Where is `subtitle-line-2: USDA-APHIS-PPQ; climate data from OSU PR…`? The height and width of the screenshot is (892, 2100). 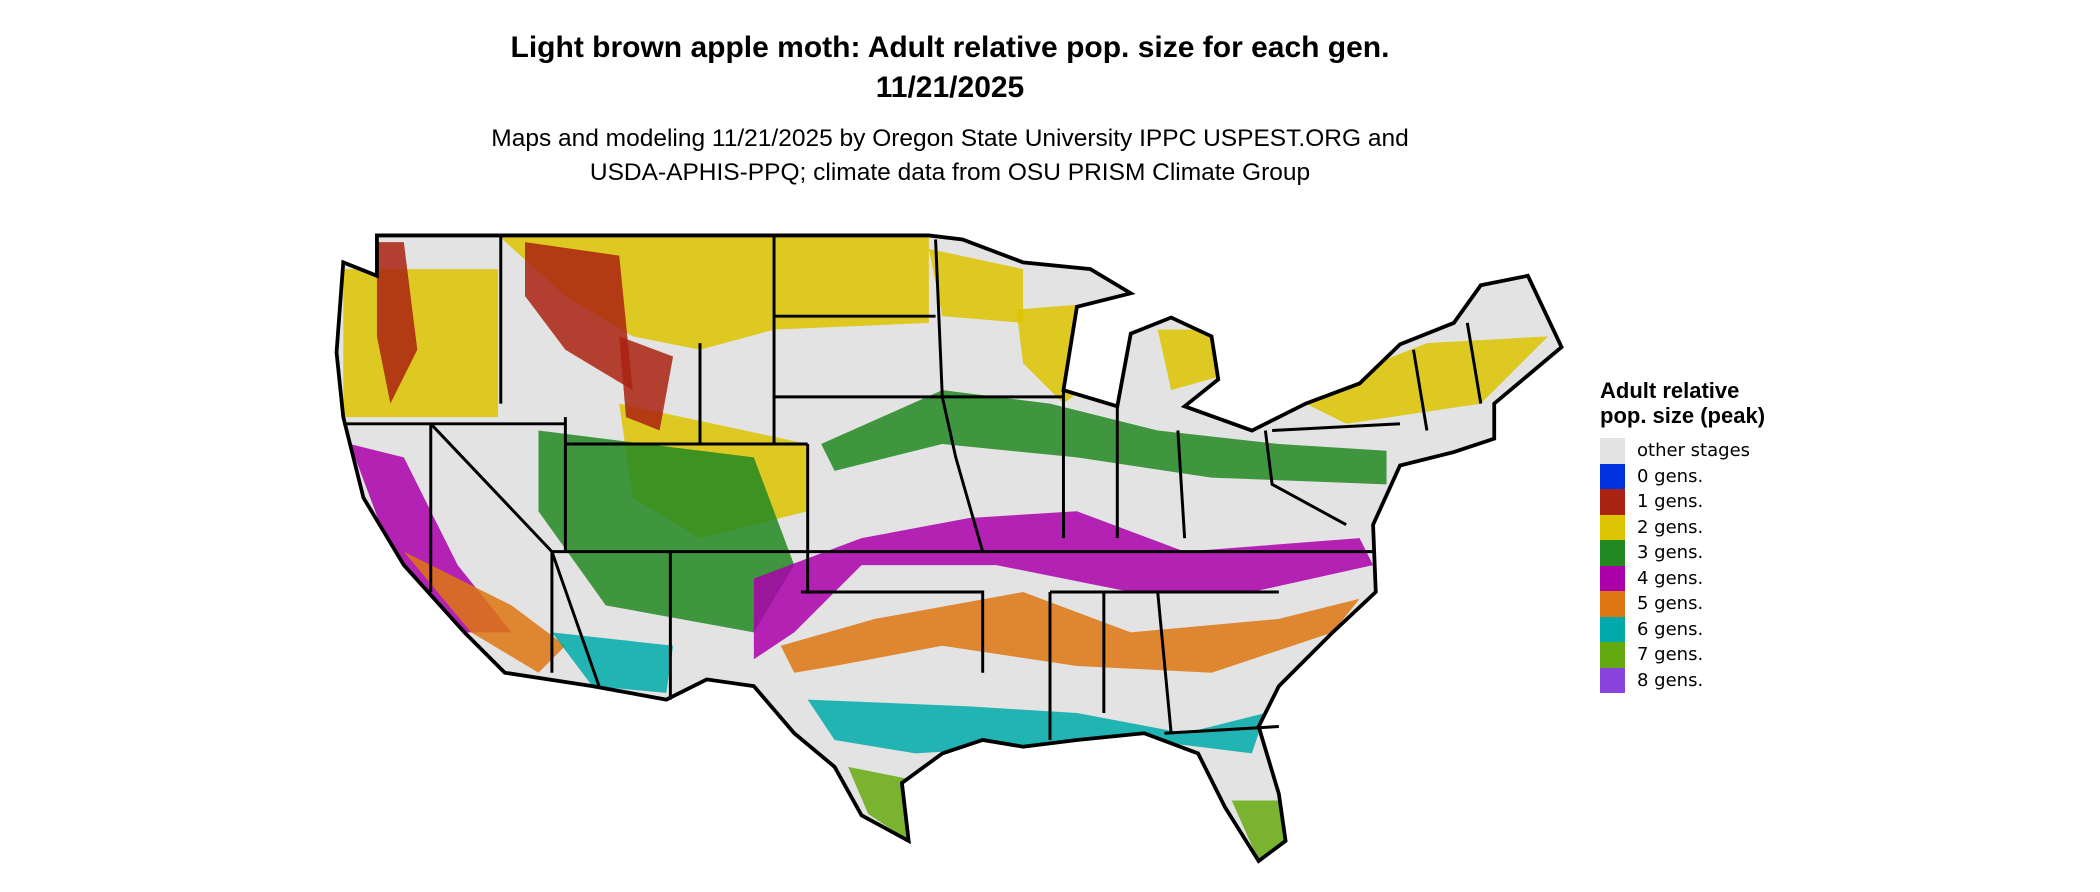 subtitle-line-2: USDA-APHIS-PPQ; climate data from OSU PR… is located at coordinates (950, 172).